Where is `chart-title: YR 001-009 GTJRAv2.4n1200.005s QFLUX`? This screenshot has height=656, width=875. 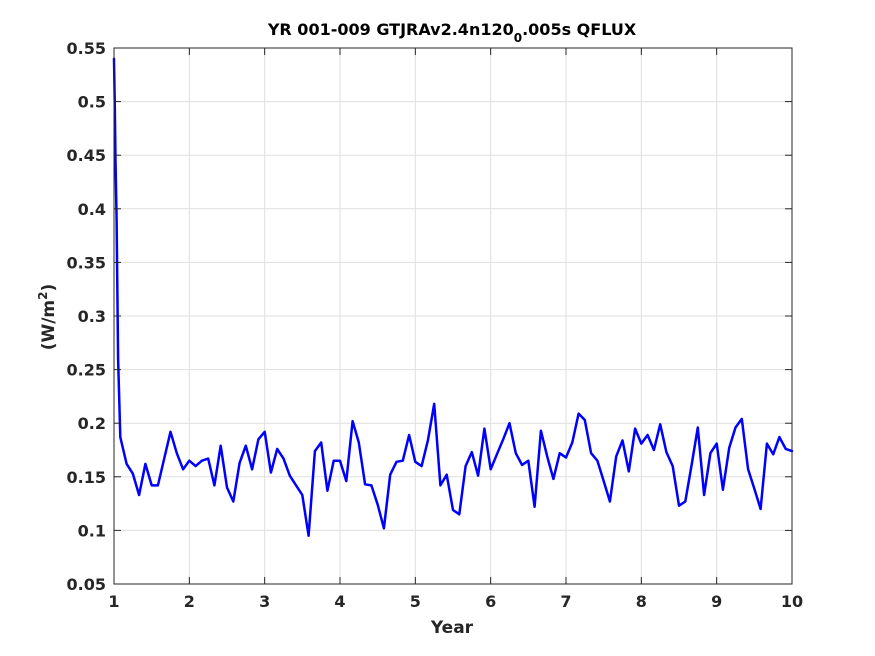
chart-title: YR 001-009 GTJRAv2.4n1200.005s QFLUX is located at coordinates (452, 32).